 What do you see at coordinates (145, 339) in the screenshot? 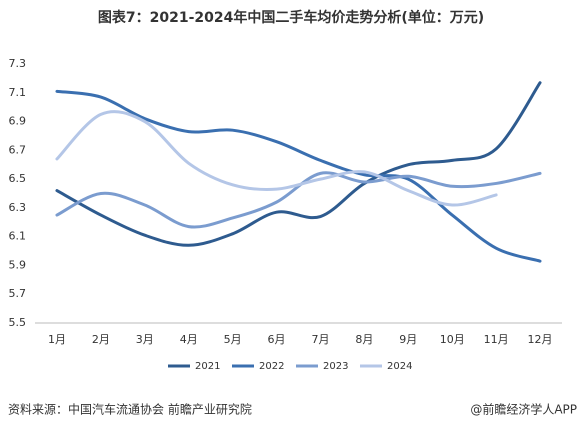
I see `x-tick-label: 3月` at bounding box center [145, 339].